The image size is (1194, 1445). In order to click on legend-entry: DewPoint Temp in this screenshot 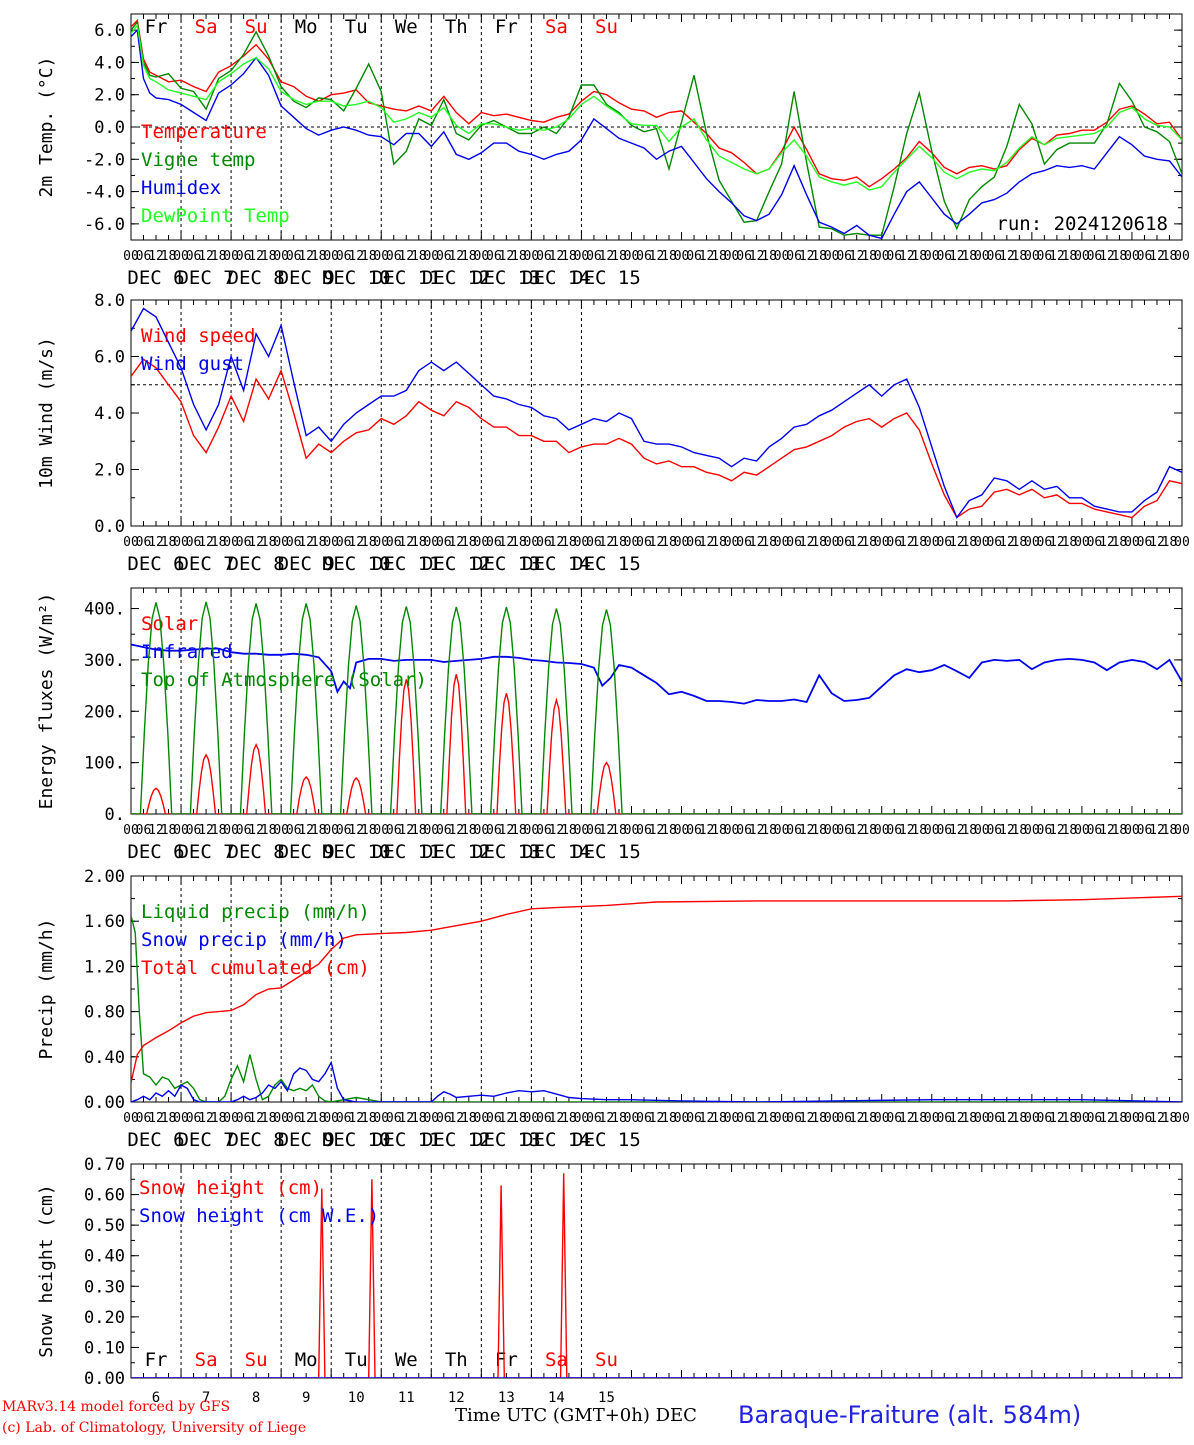, I will do `click(215, 216)`.